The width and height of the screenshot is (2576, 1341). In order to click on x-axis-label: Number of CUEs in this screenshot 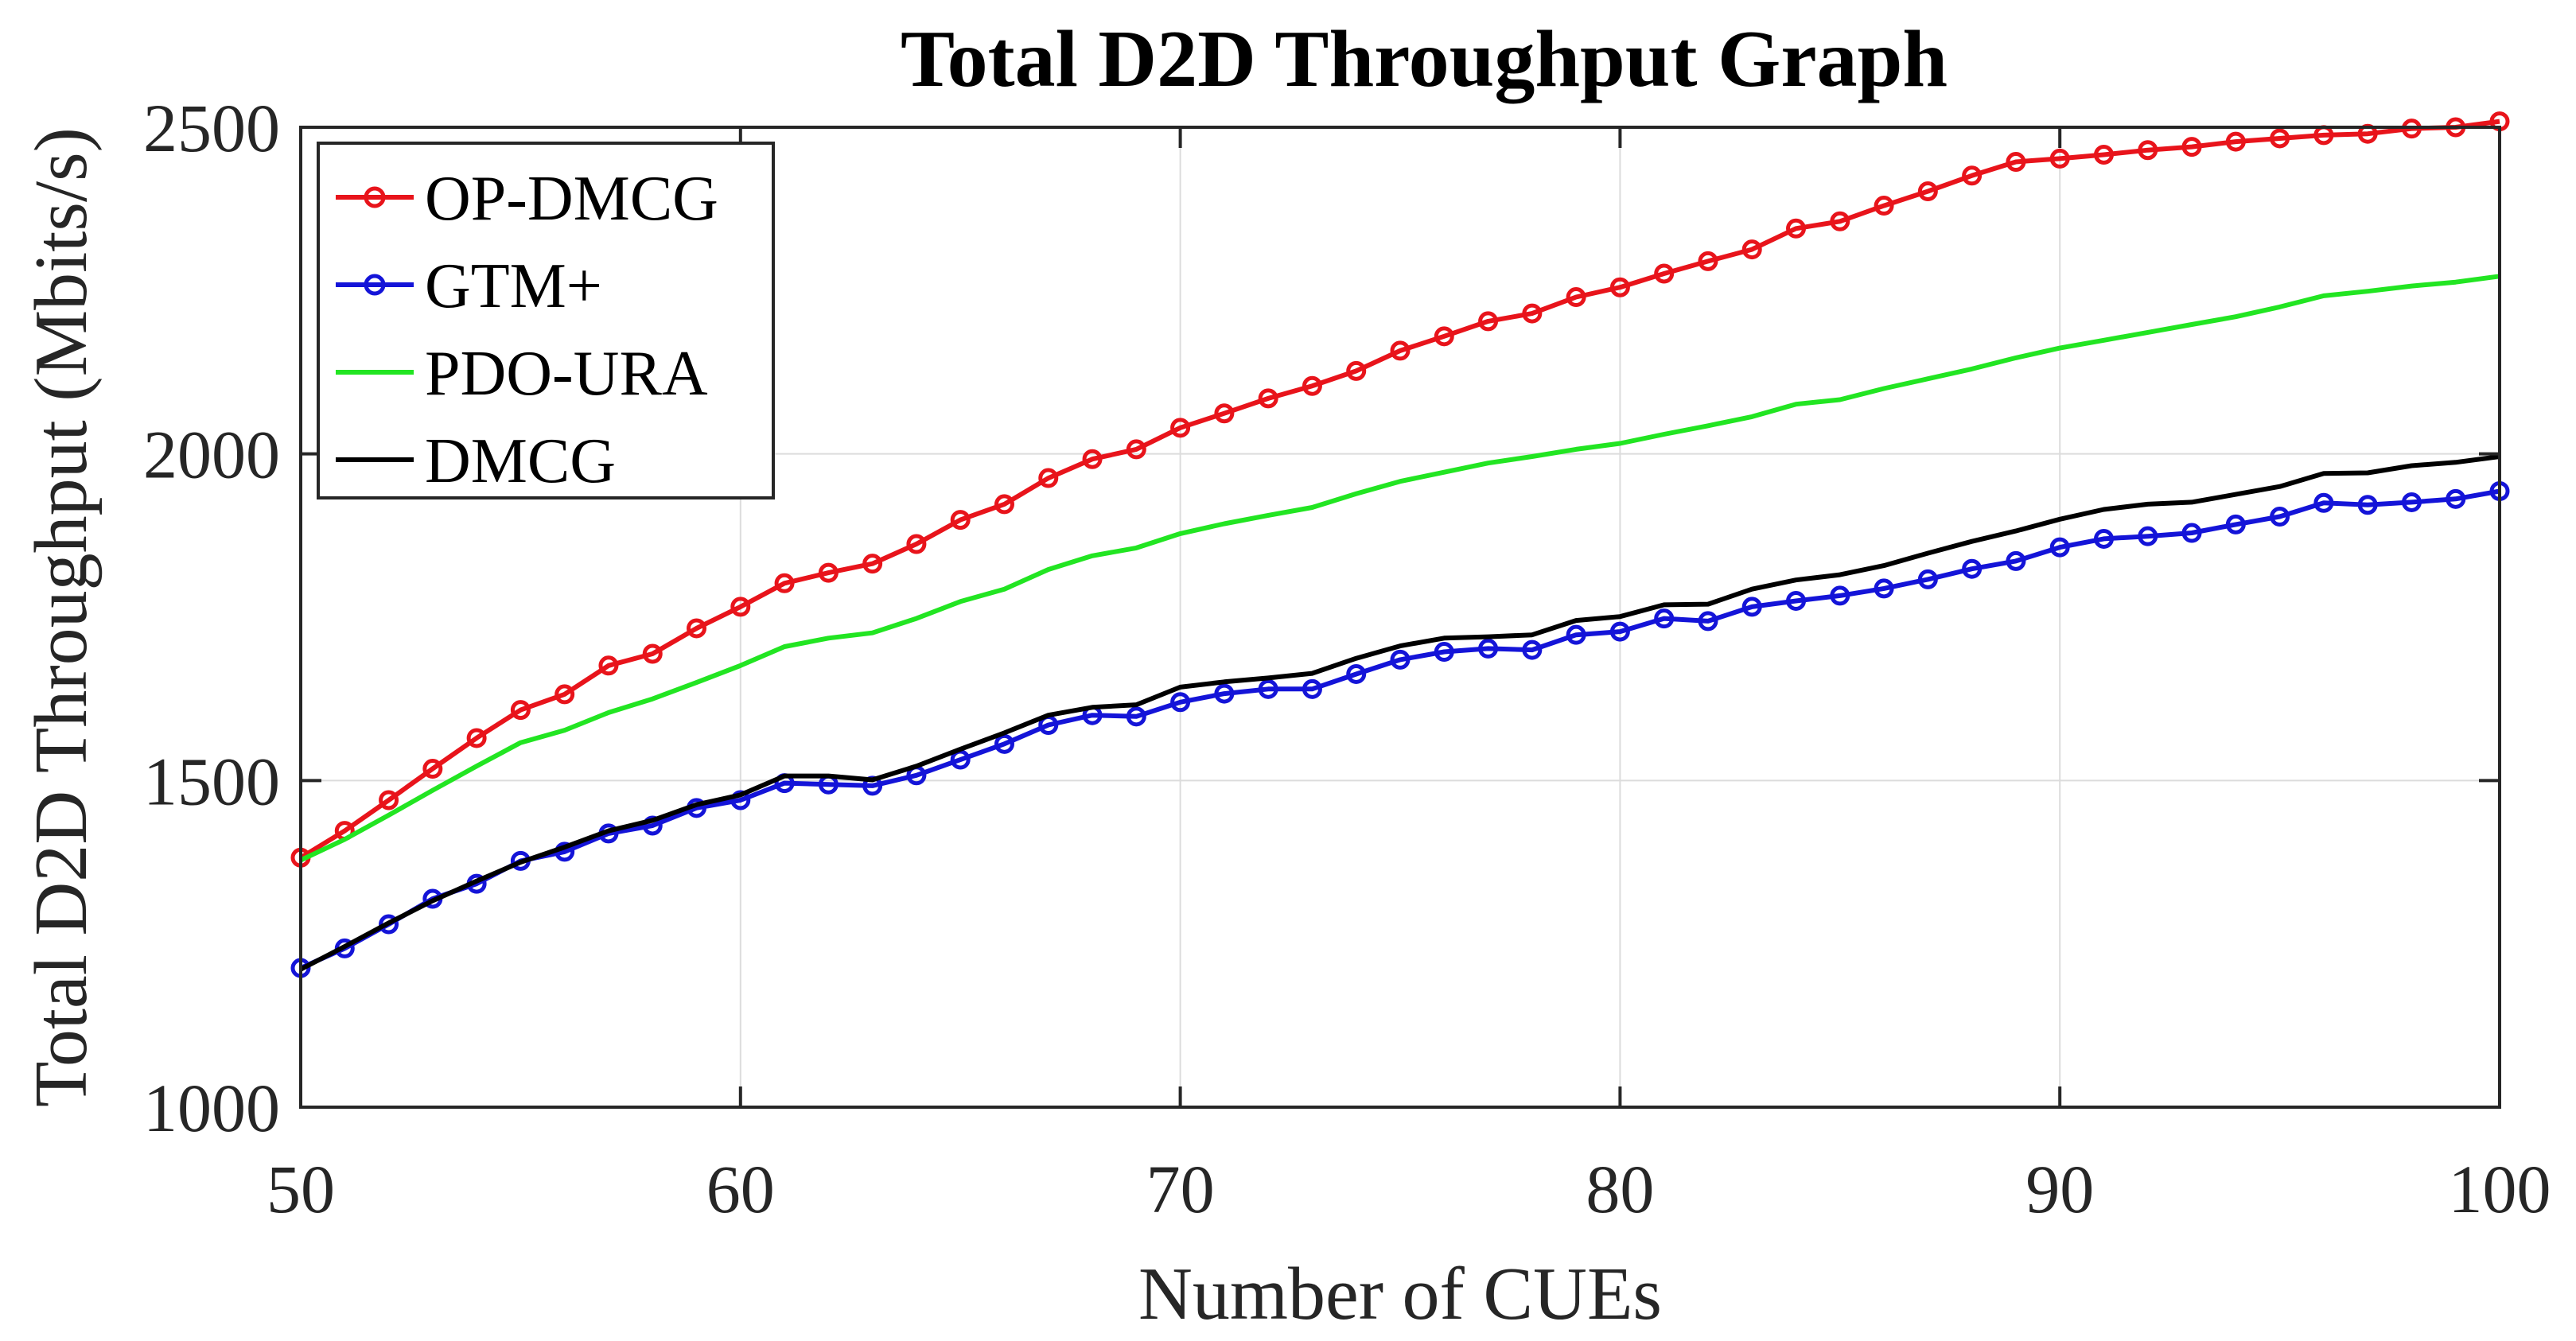, I will do `click(1400, 1294)`.